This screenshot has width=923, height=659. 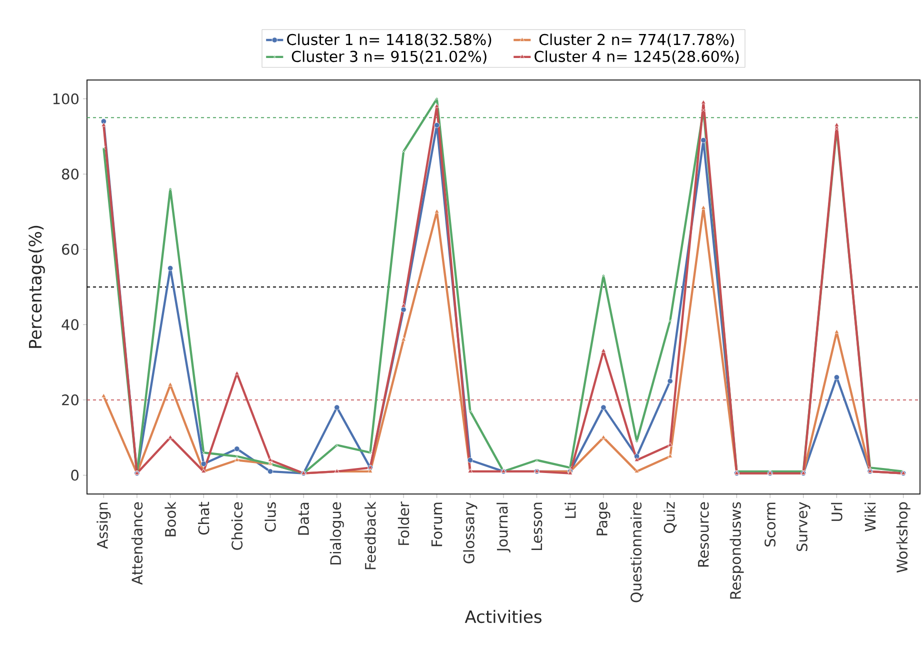 What do you see at coordinates (337, 533) in the screenshot?
I see `x-tick-label: Dialogue` at bounding box center [337, 533].